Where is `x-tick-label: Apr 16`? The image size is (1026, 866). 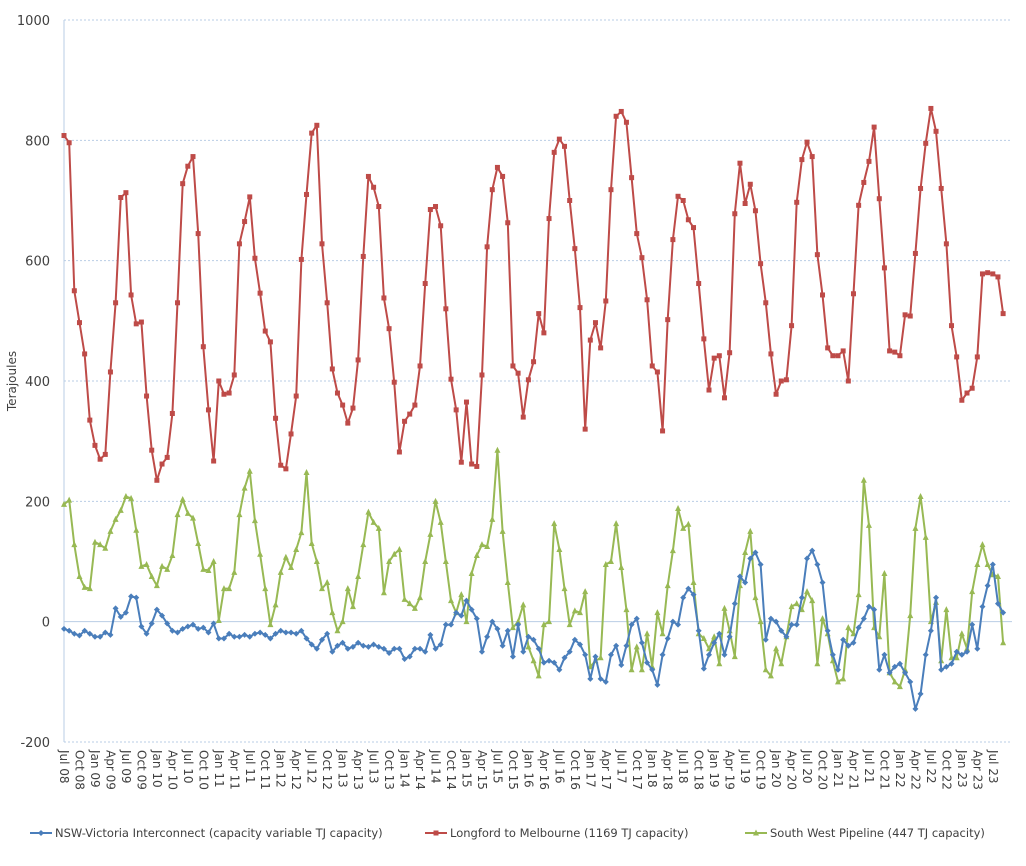 x-tick-label: Apr 16 is located at coordinates (544, 770).